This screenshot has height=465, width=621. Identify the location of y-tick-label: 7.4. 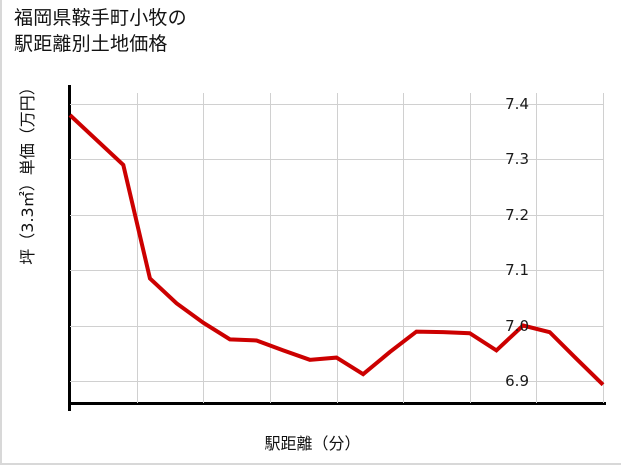
(517, 104).